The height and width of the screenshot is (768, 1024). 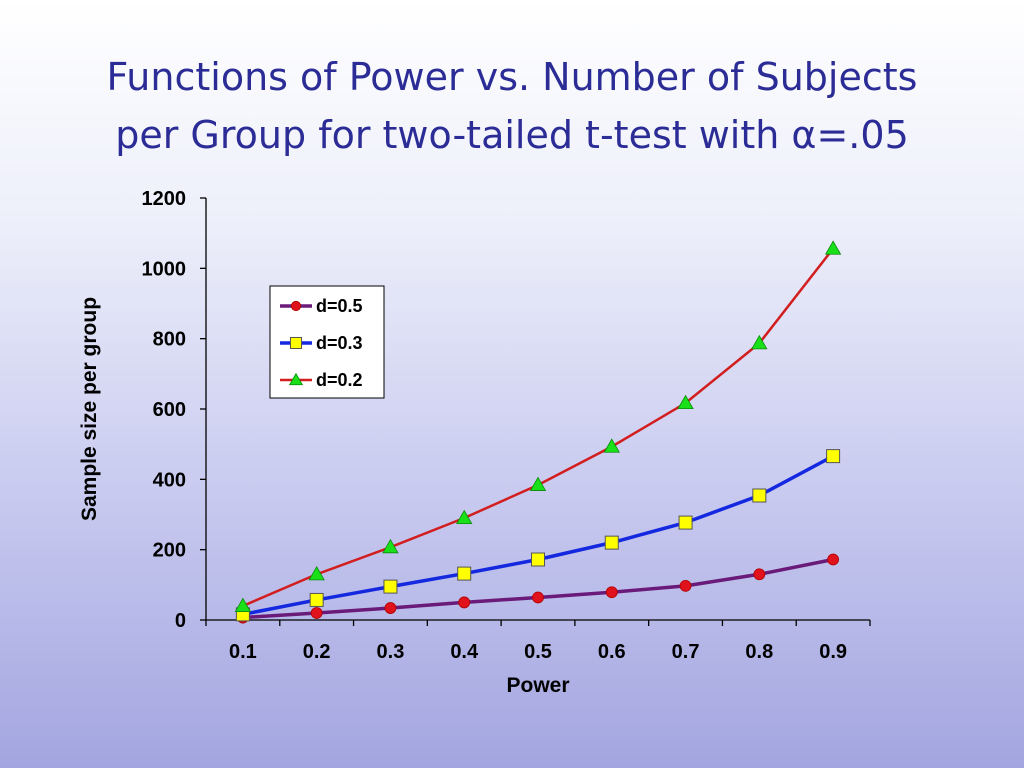 I want to click on x-tick-label: 0.7, so click(x=686, y=652).